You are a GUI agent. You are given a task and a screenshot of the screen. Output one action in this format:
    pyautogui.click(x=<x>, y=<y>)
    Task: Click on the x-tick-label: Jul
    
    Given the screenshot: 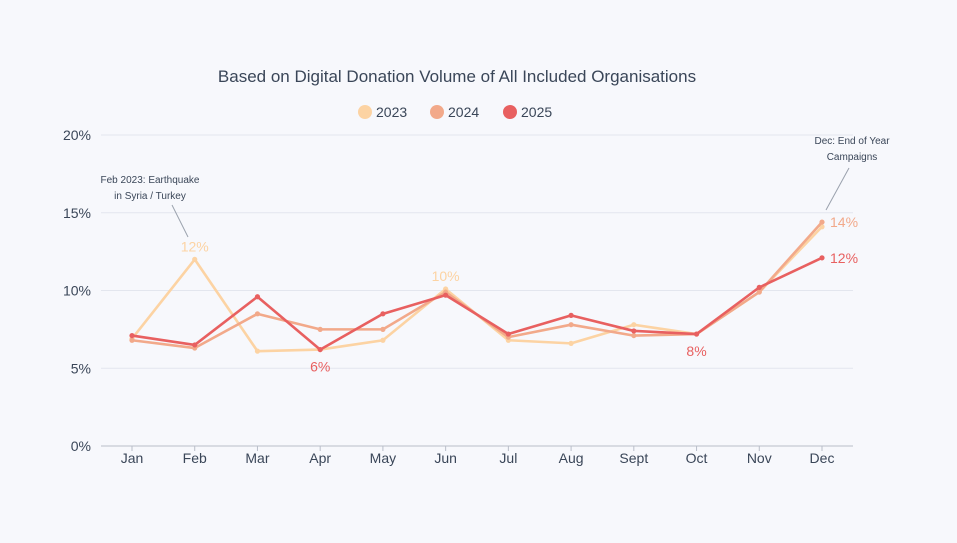 What is the action you would take?
    pyautogui.click(x=508, y=458)
    